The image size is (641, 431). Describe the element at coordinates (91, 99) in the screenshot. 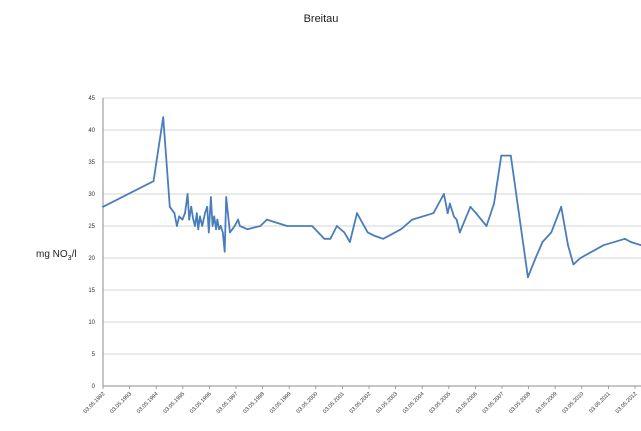

I see `y-tick-label: 45` at that location.